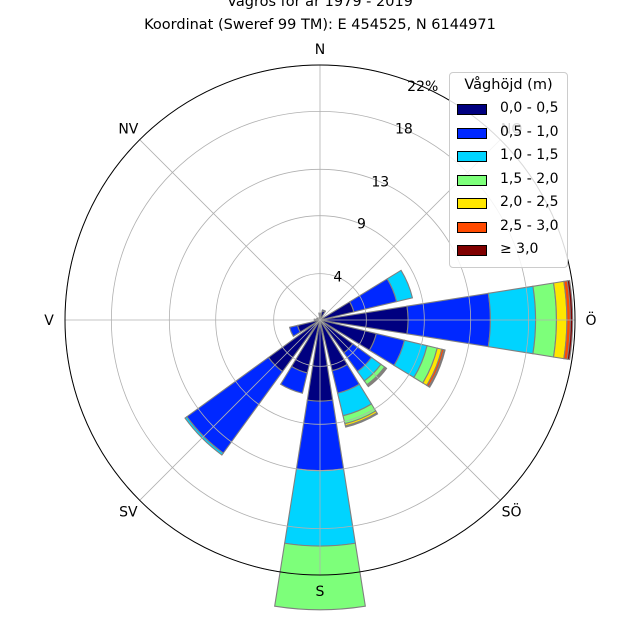 Image resolution: width=640 pixels, height=640 pixels. What do you see at coordinates (529, 155) in the screenshot?
I see `legend-label-2: 1,0 - 1,5` at bounding box center [529, 155].